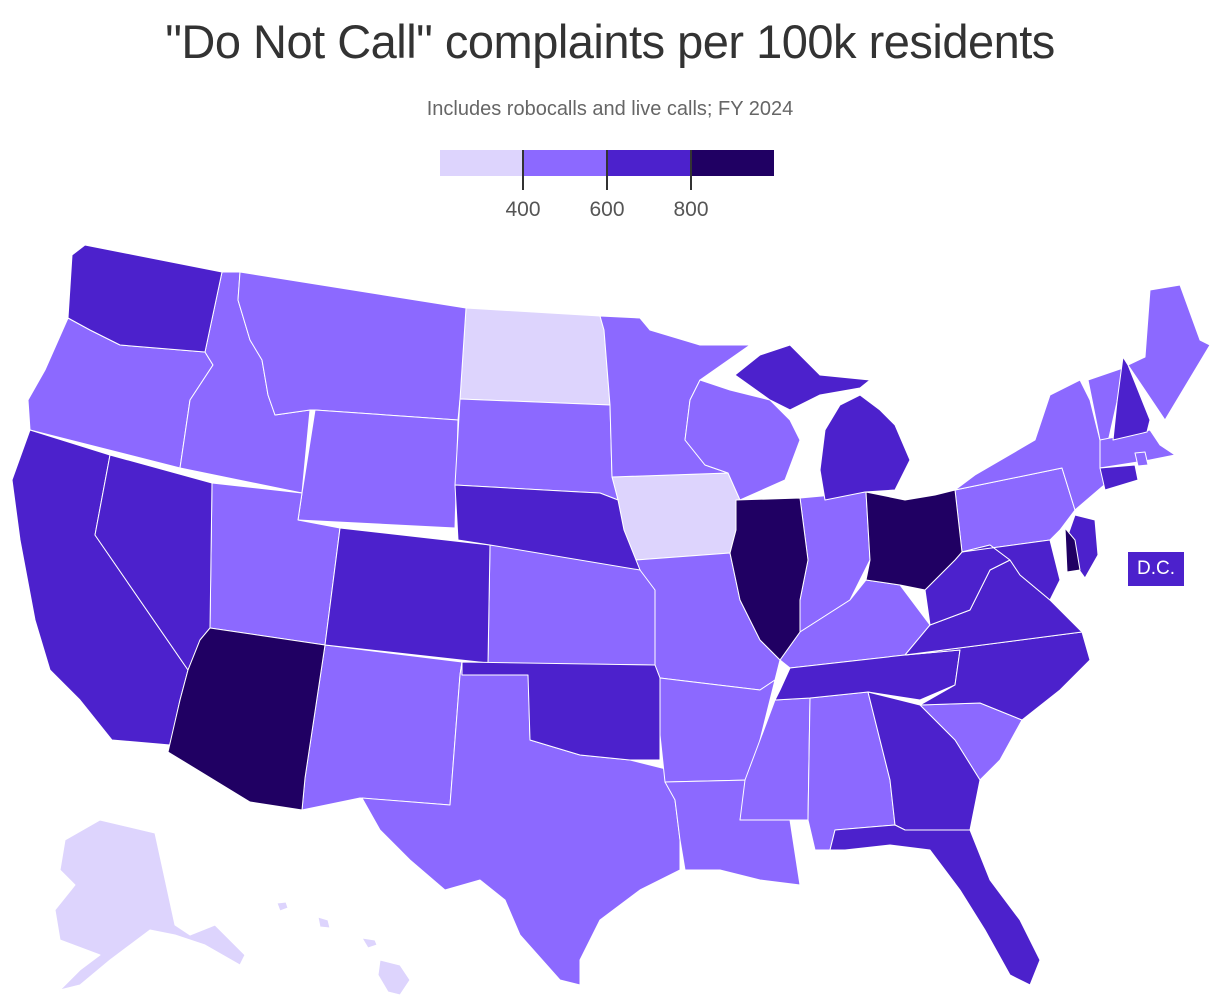  Describe the element at coordinates (1011, 570) in the screenshot. I see `state-maryland` at that location.